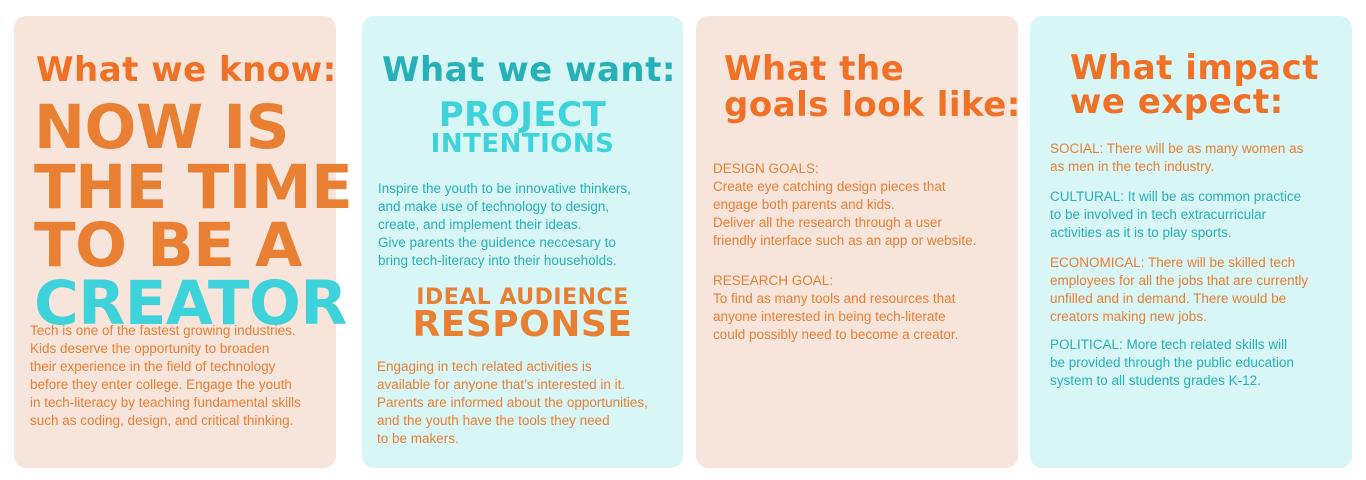 The height and width of the screenshot is (480, 1366). I want to click on card4-heading-line2: we expect:, so click(1177, 102).